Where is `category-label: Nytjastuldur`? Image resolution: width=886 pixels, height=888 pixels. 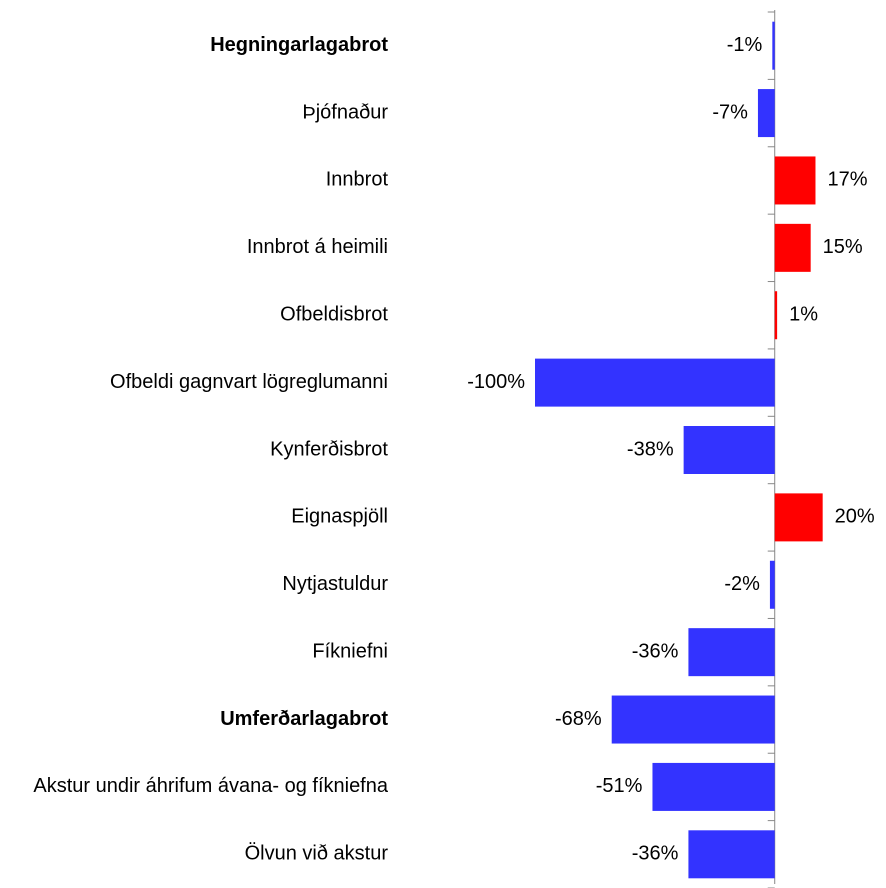
category-label: Nytjastuldur is located at coordinates (335, 584).